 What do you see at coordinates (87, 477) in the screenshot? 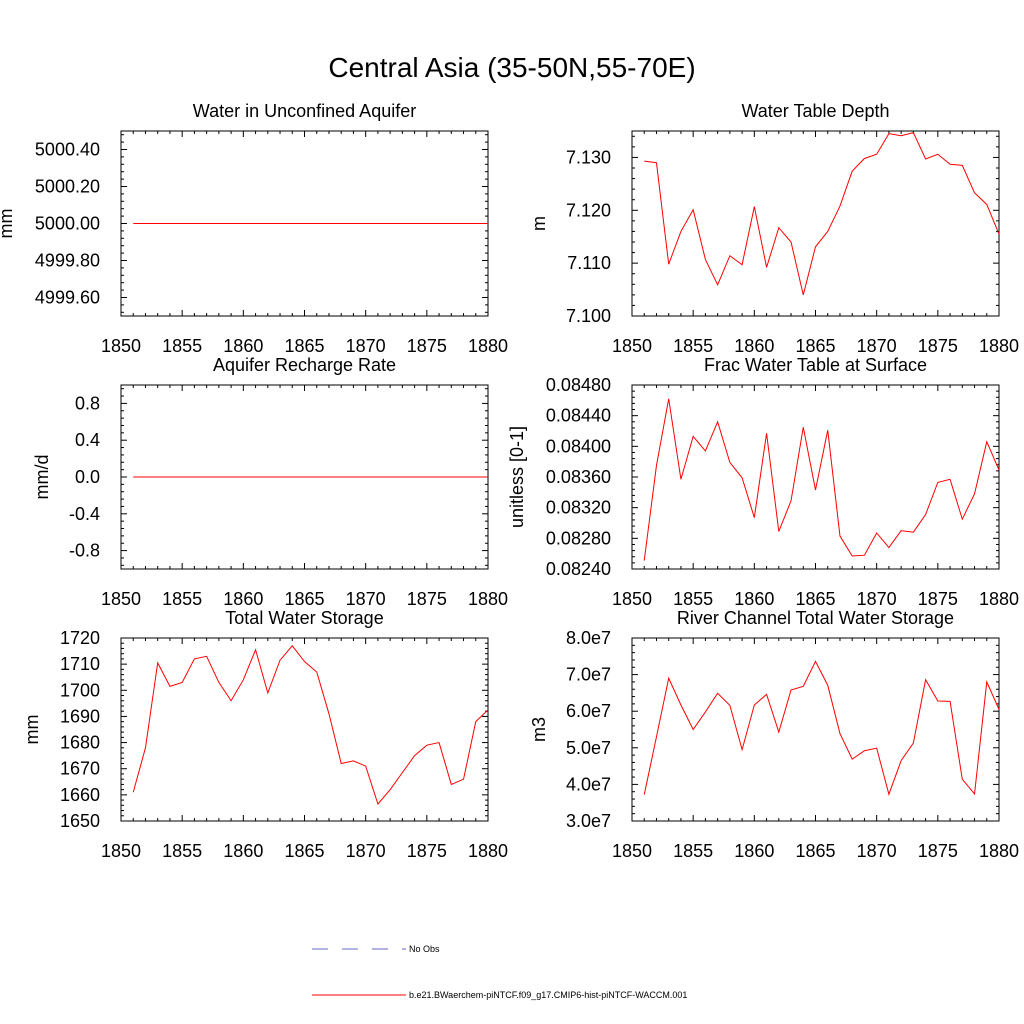
I see `y-tick-label: 0.0` at bounding box center [87, 477].